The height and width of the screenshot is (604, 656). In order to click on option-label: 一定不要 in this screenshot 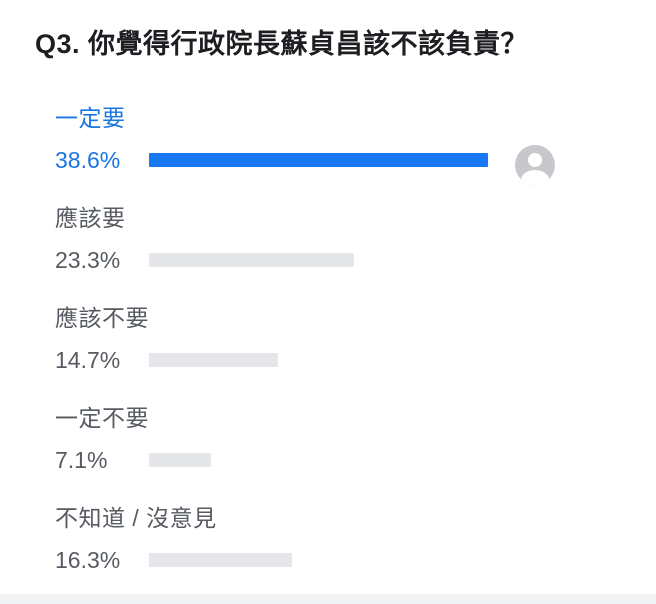, I will do `click(102, 418)`.